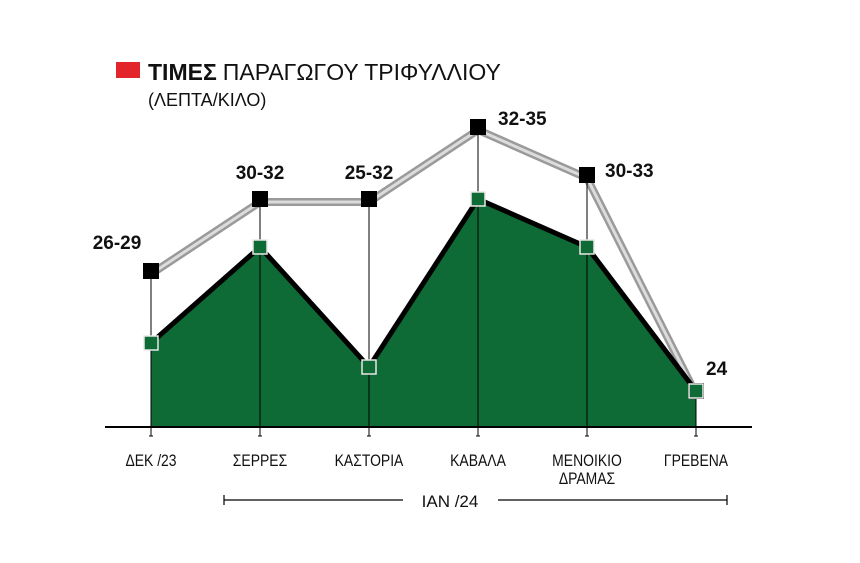  Describe the element at coordinates (587, 461) in the screenshot. I see `x-tick-label: ΜΕΝΟΙΚΙΟ` at that location.